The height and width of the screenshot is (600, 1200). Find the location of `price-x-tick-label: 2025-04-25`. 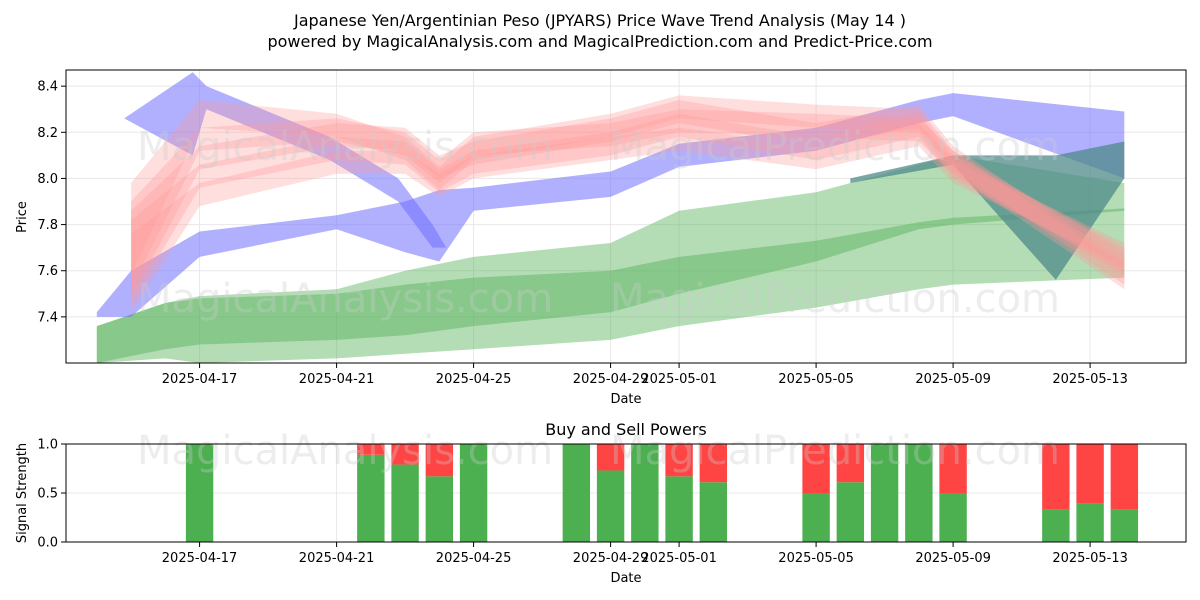

price-x-tick-label: 2025-04-25 is located at coordinates (474, 379).